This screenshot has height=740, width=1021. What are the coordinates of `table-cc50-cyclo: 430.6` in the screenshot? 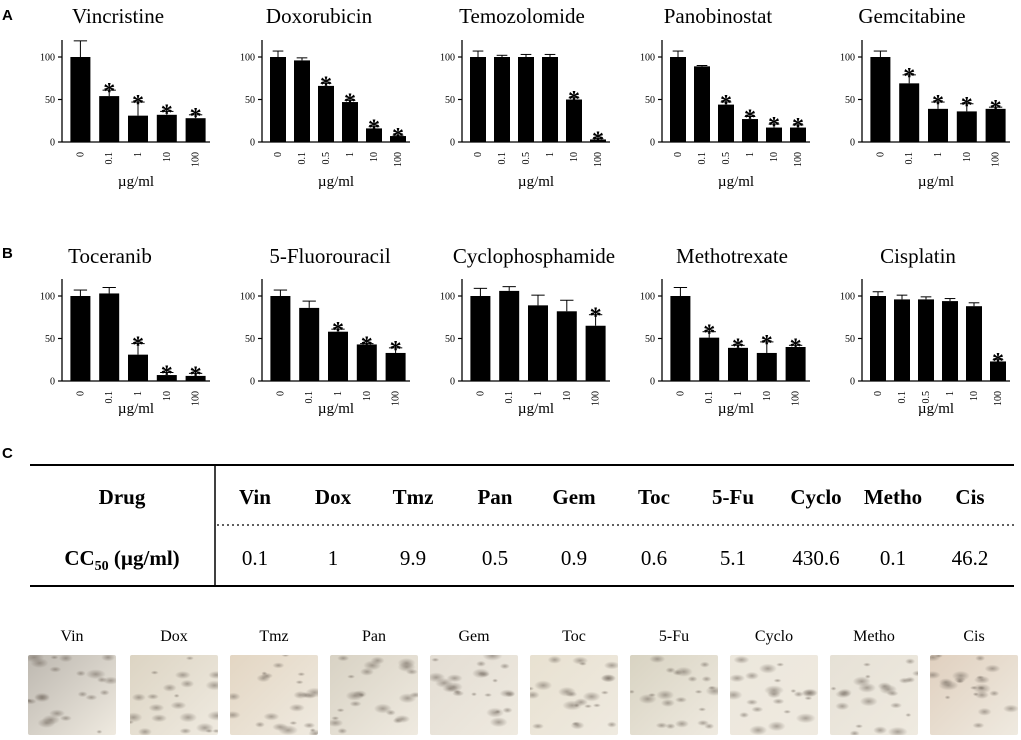 It's located at (815, 558).